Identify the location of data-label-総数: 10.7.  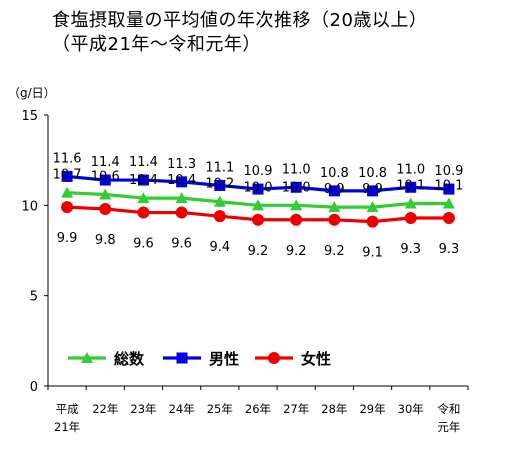
(67, 175).